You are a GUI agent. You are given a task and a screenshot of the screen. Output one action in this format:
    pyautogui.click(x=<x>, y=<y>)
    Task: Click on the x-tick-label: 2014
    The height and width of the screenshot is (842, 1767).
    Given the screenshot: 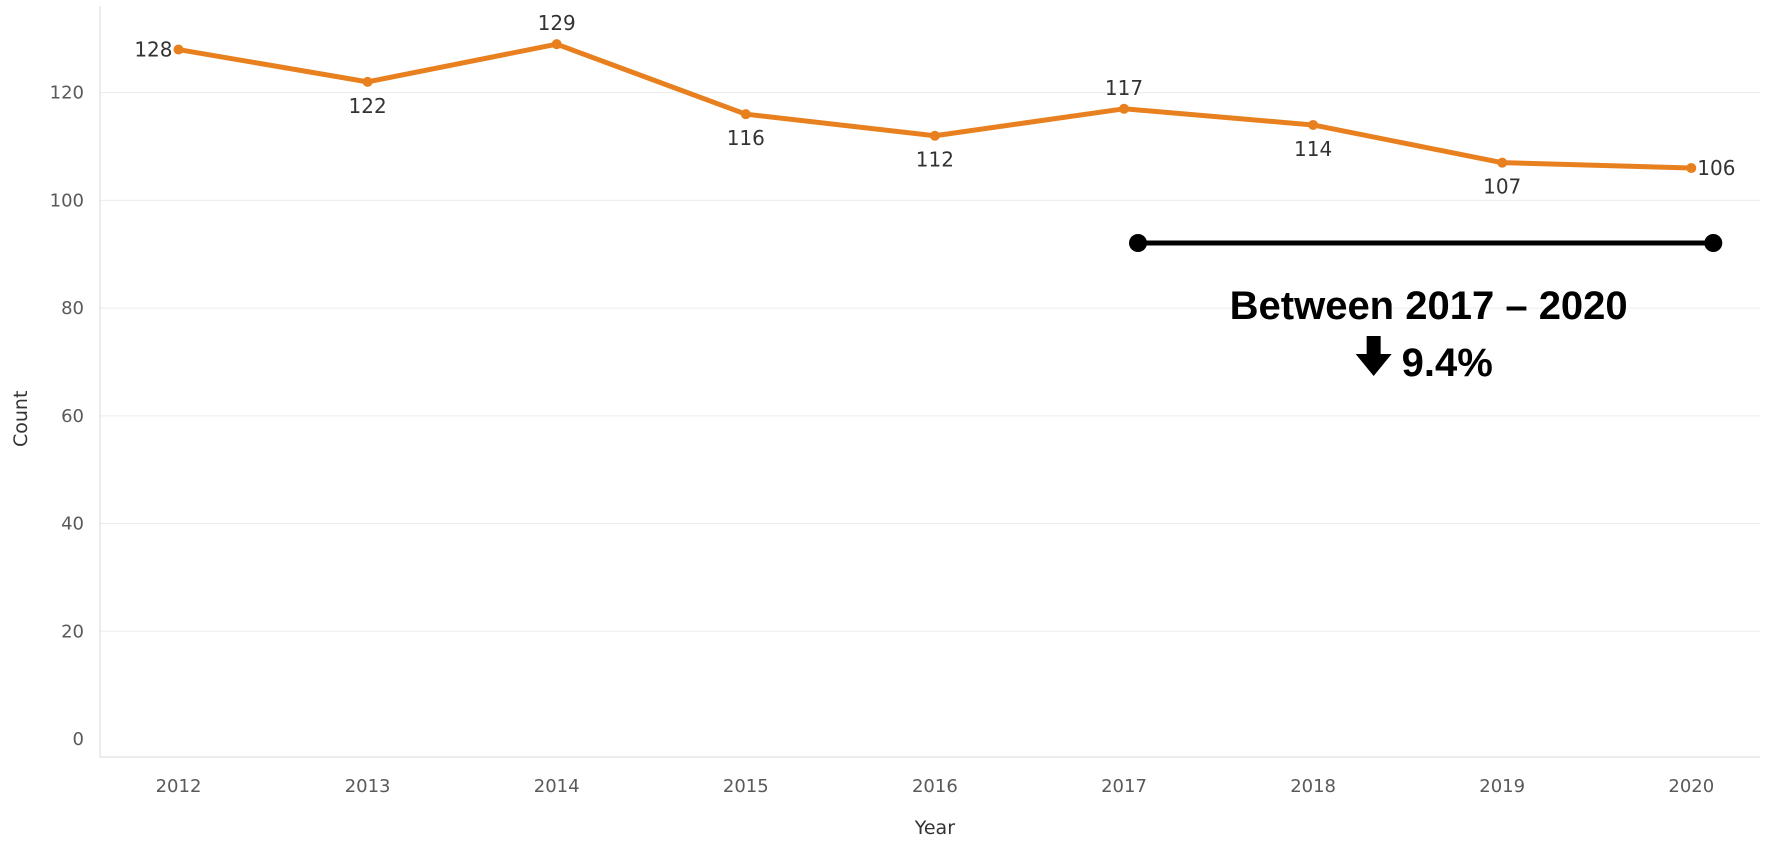 What is the action you would take?
    pyautogui.click(x=557, y=786)
    